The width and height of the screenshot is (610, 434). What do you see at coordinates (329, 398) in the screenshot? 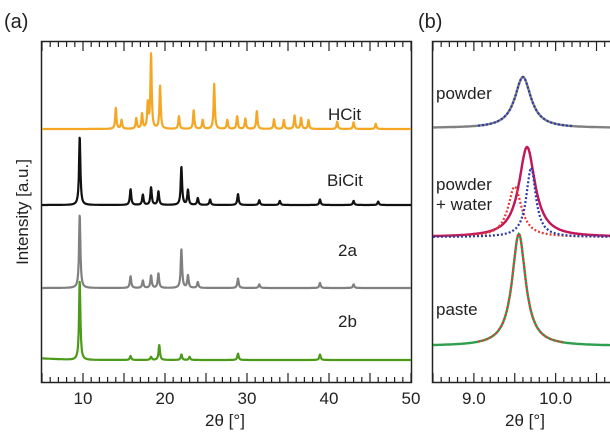
I see `x-tick-label: 40` at bounding box center [329, 398].